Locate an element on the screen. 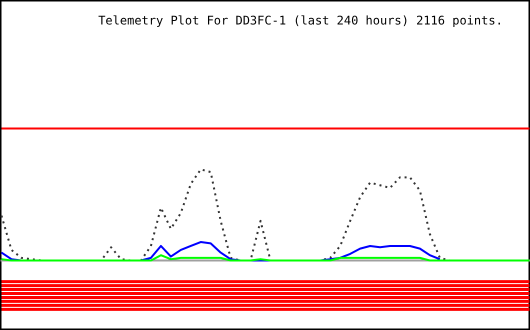 The width and height of the screenshot is (530, 330). chart-title: Telemetry Plot For DD3FC-1 (last 240 hours) 2116 points. is located at coordinates (300, 21).